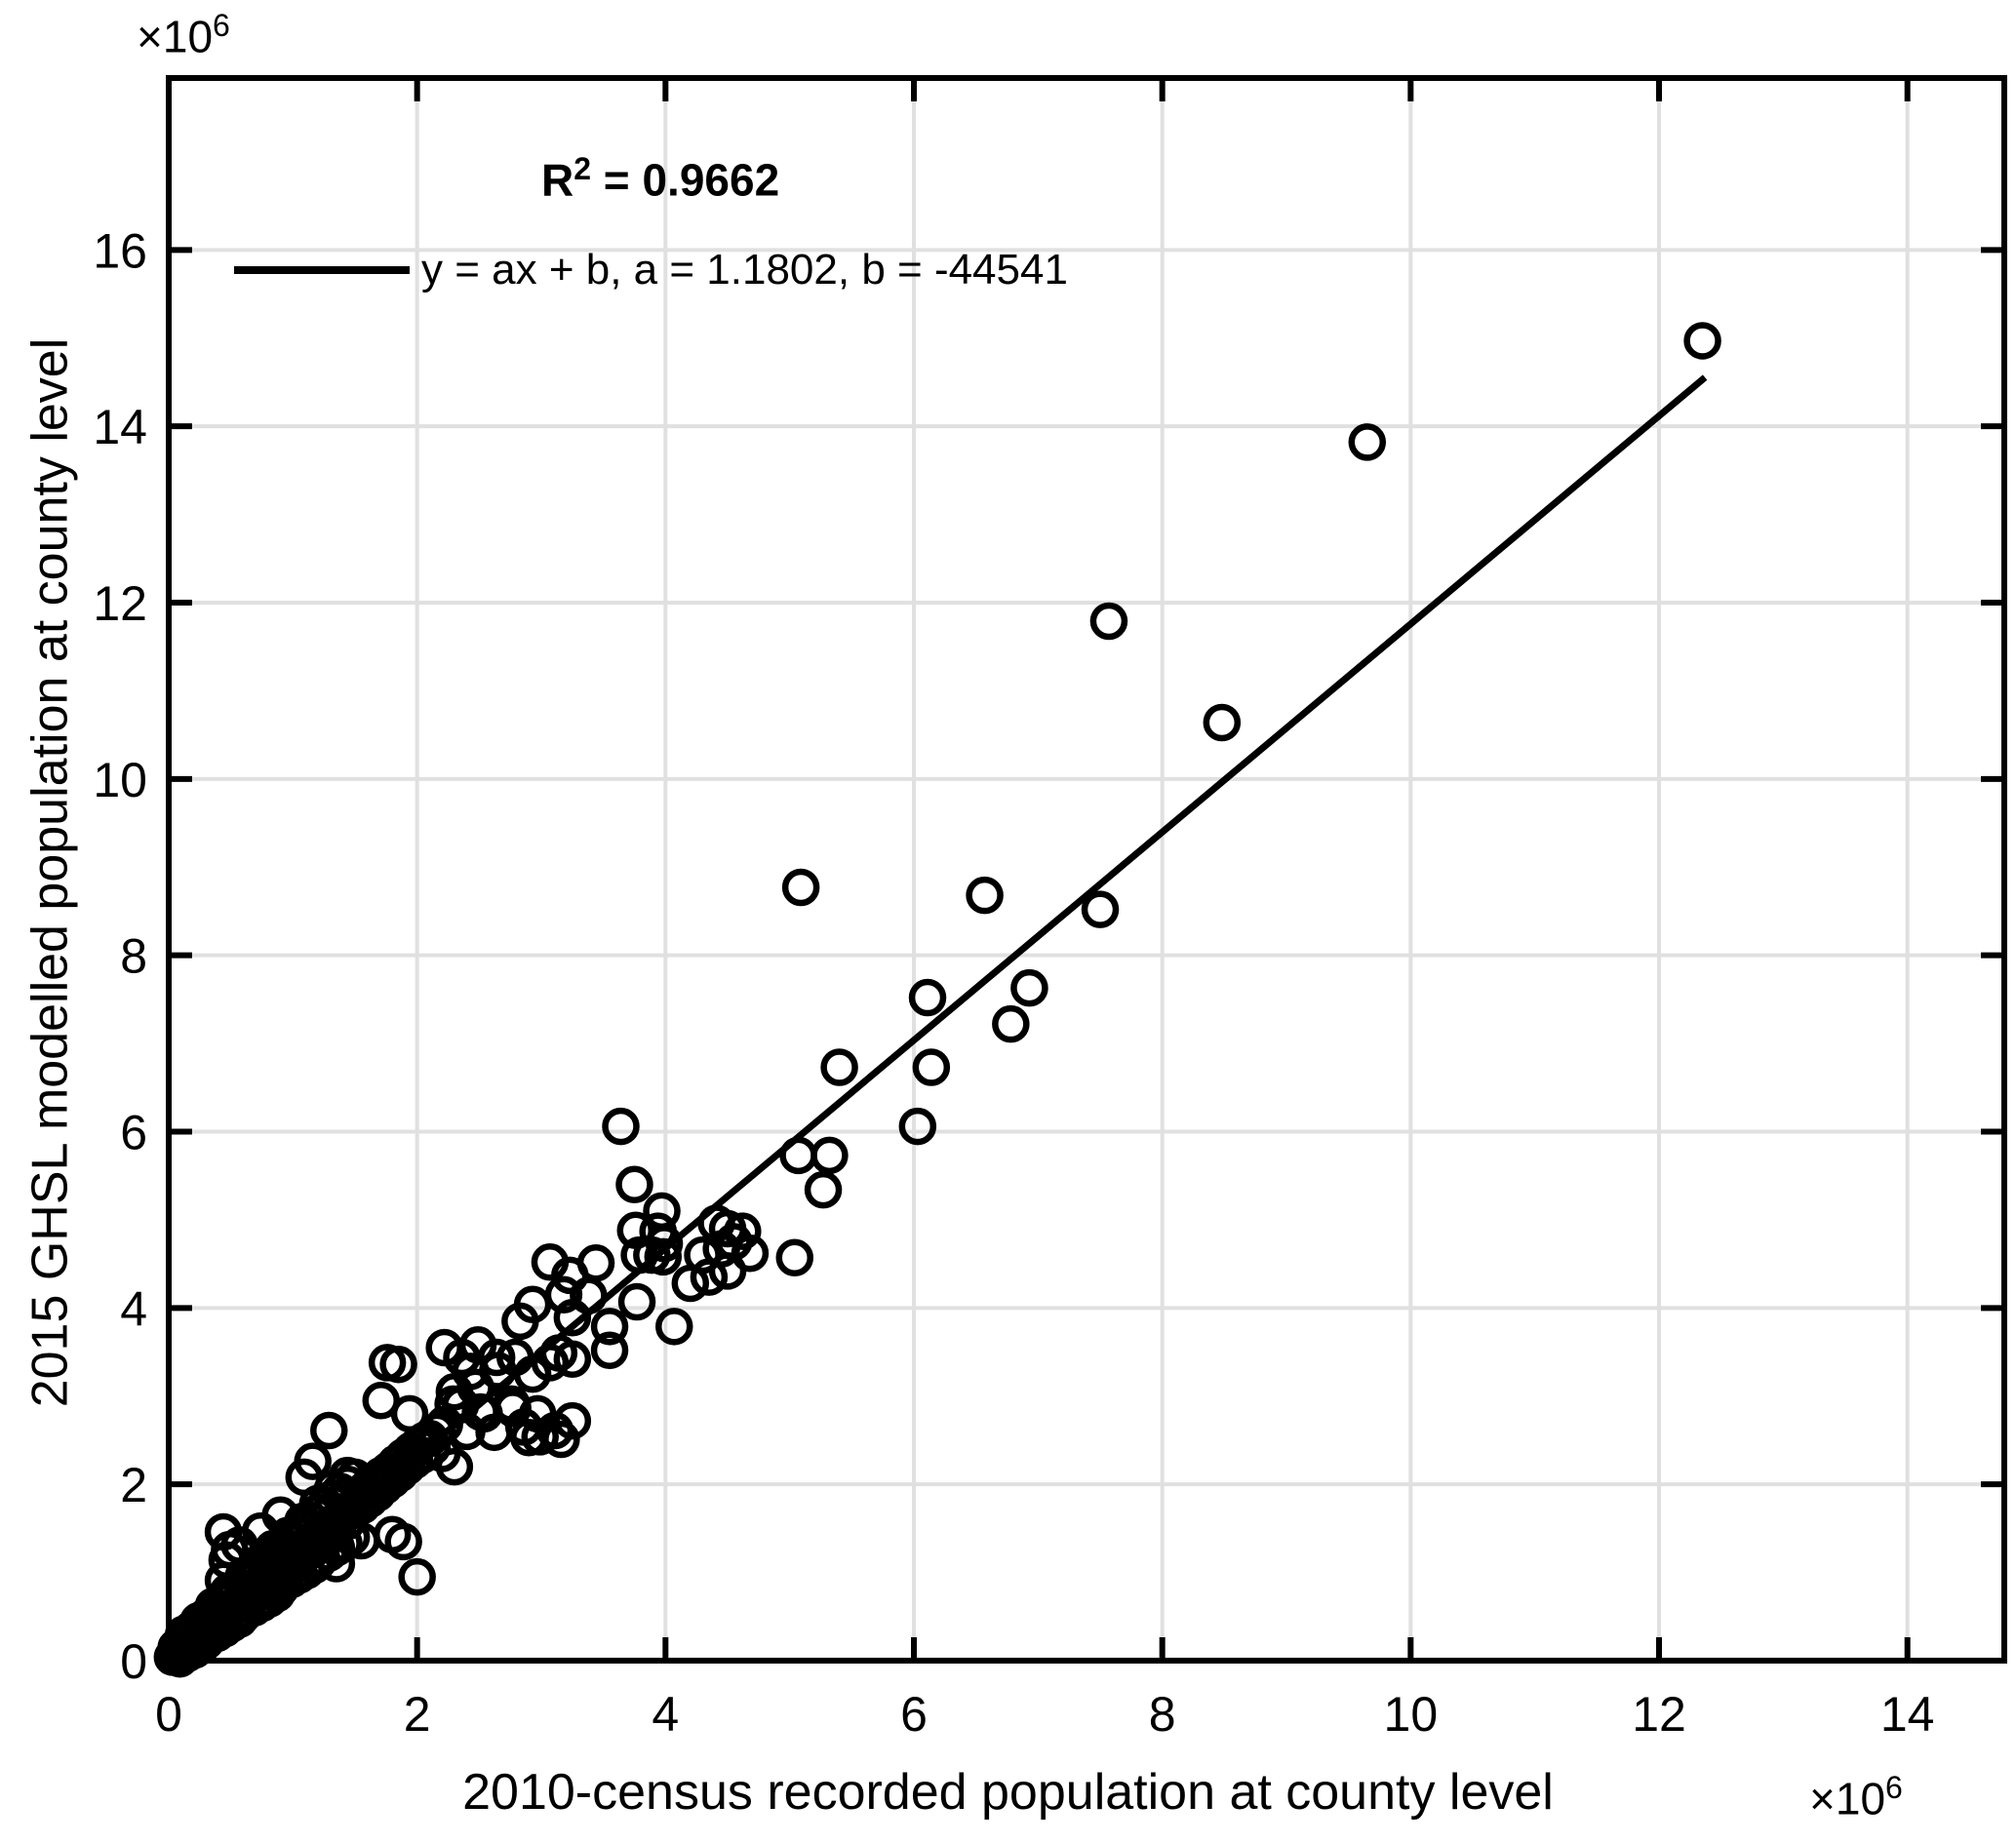  Describe the element at coordinates (1411, 1714) in the screenshot. I see `x-tick-label: 10` at that location.